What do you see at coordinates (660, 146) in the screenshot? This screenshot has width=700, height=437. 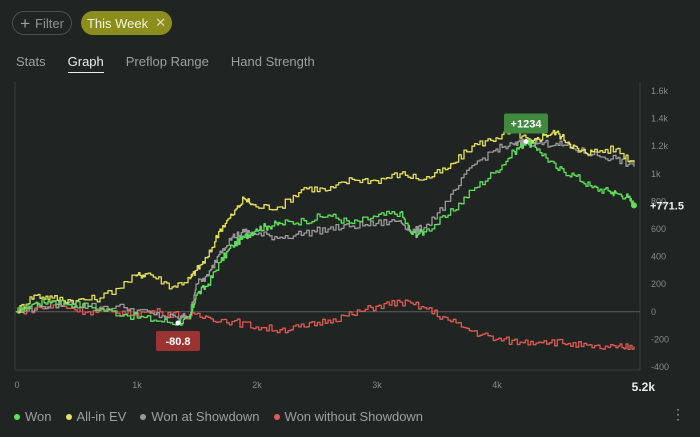 I see `y-tick-label: 1.2k` at bounding box center [660, 146].